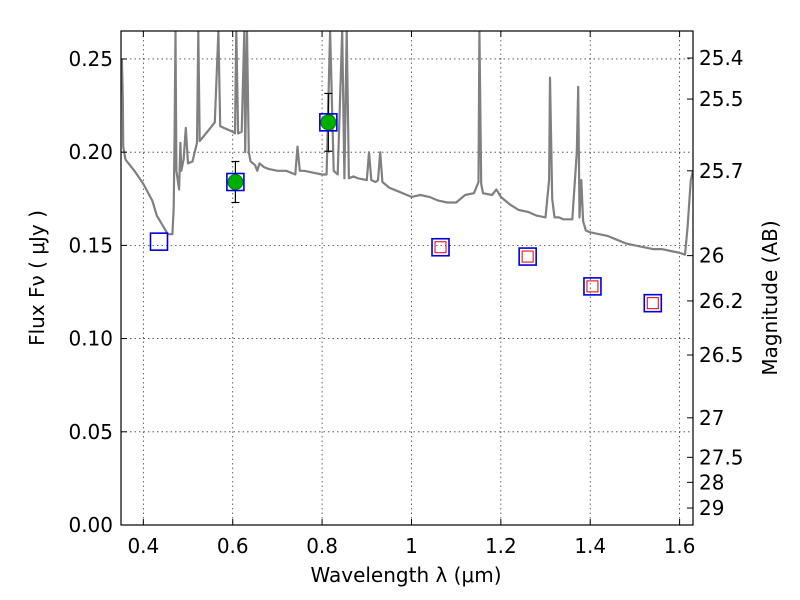  I want to click on y2-tick-label: 25.4, so click(721, 58).